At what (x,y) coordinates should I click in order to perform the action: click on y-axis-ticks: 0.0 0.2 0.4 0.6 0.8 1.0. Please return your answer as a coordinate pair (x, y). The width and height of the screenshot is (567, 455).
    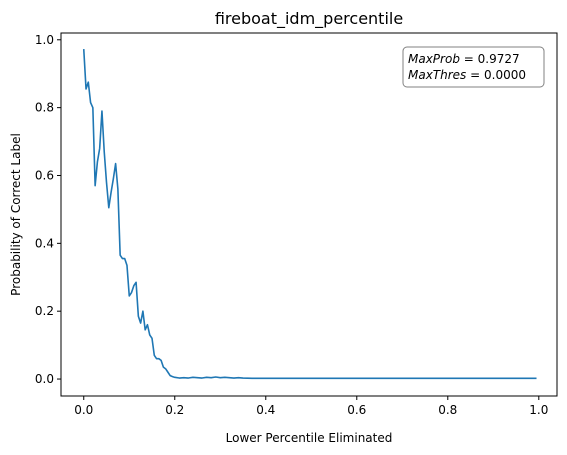
    Looking at the image, I should click on (48, 209).